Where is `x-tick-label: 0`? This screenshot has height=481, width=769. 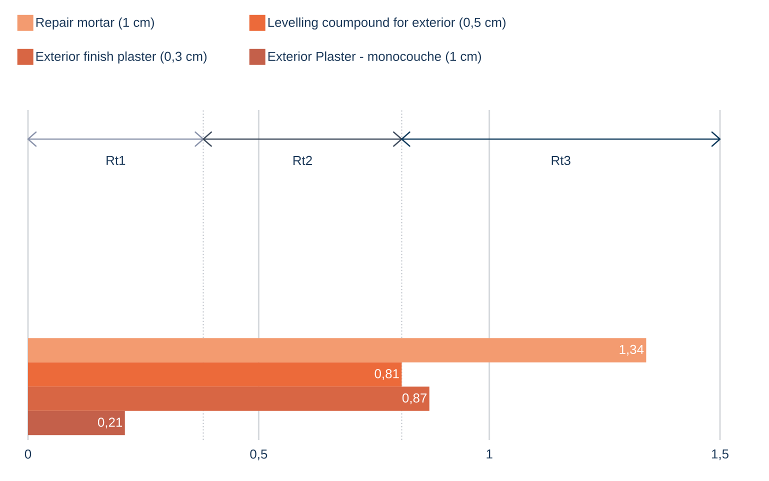 x-tick-label: 0 is located at coordinates (28, 454).